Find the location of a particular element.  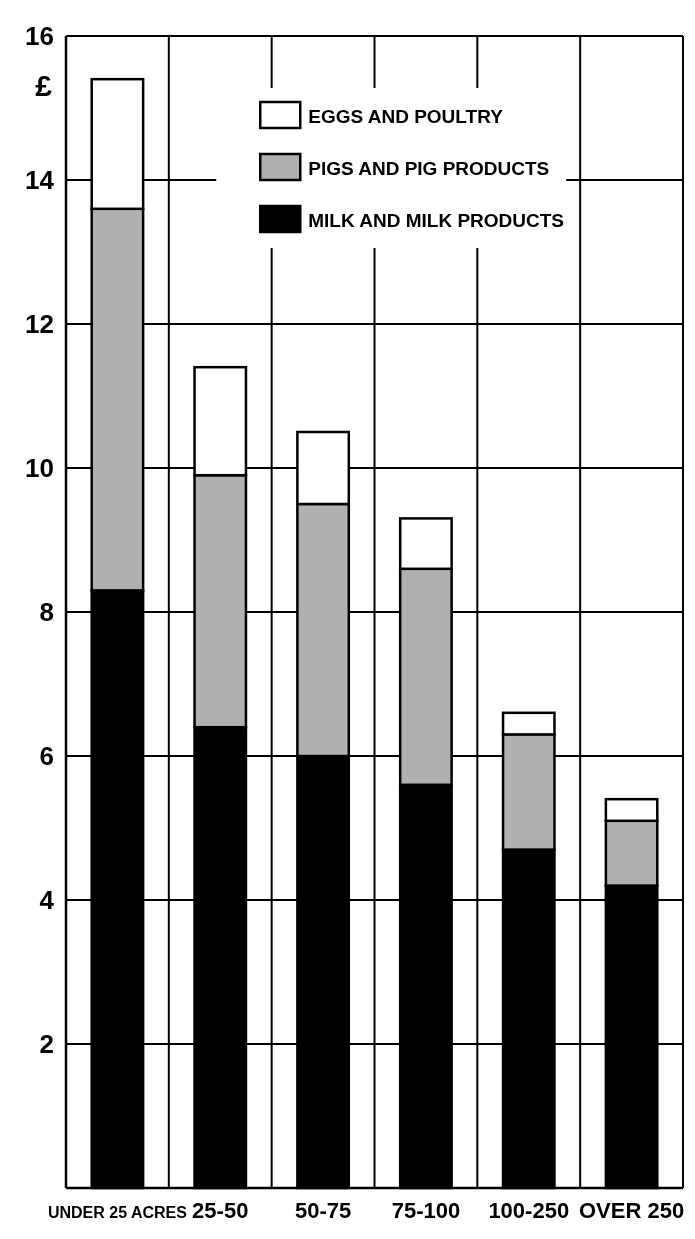

legend-label: EGGS AND POULTRY is located at coordinates (406, 116).